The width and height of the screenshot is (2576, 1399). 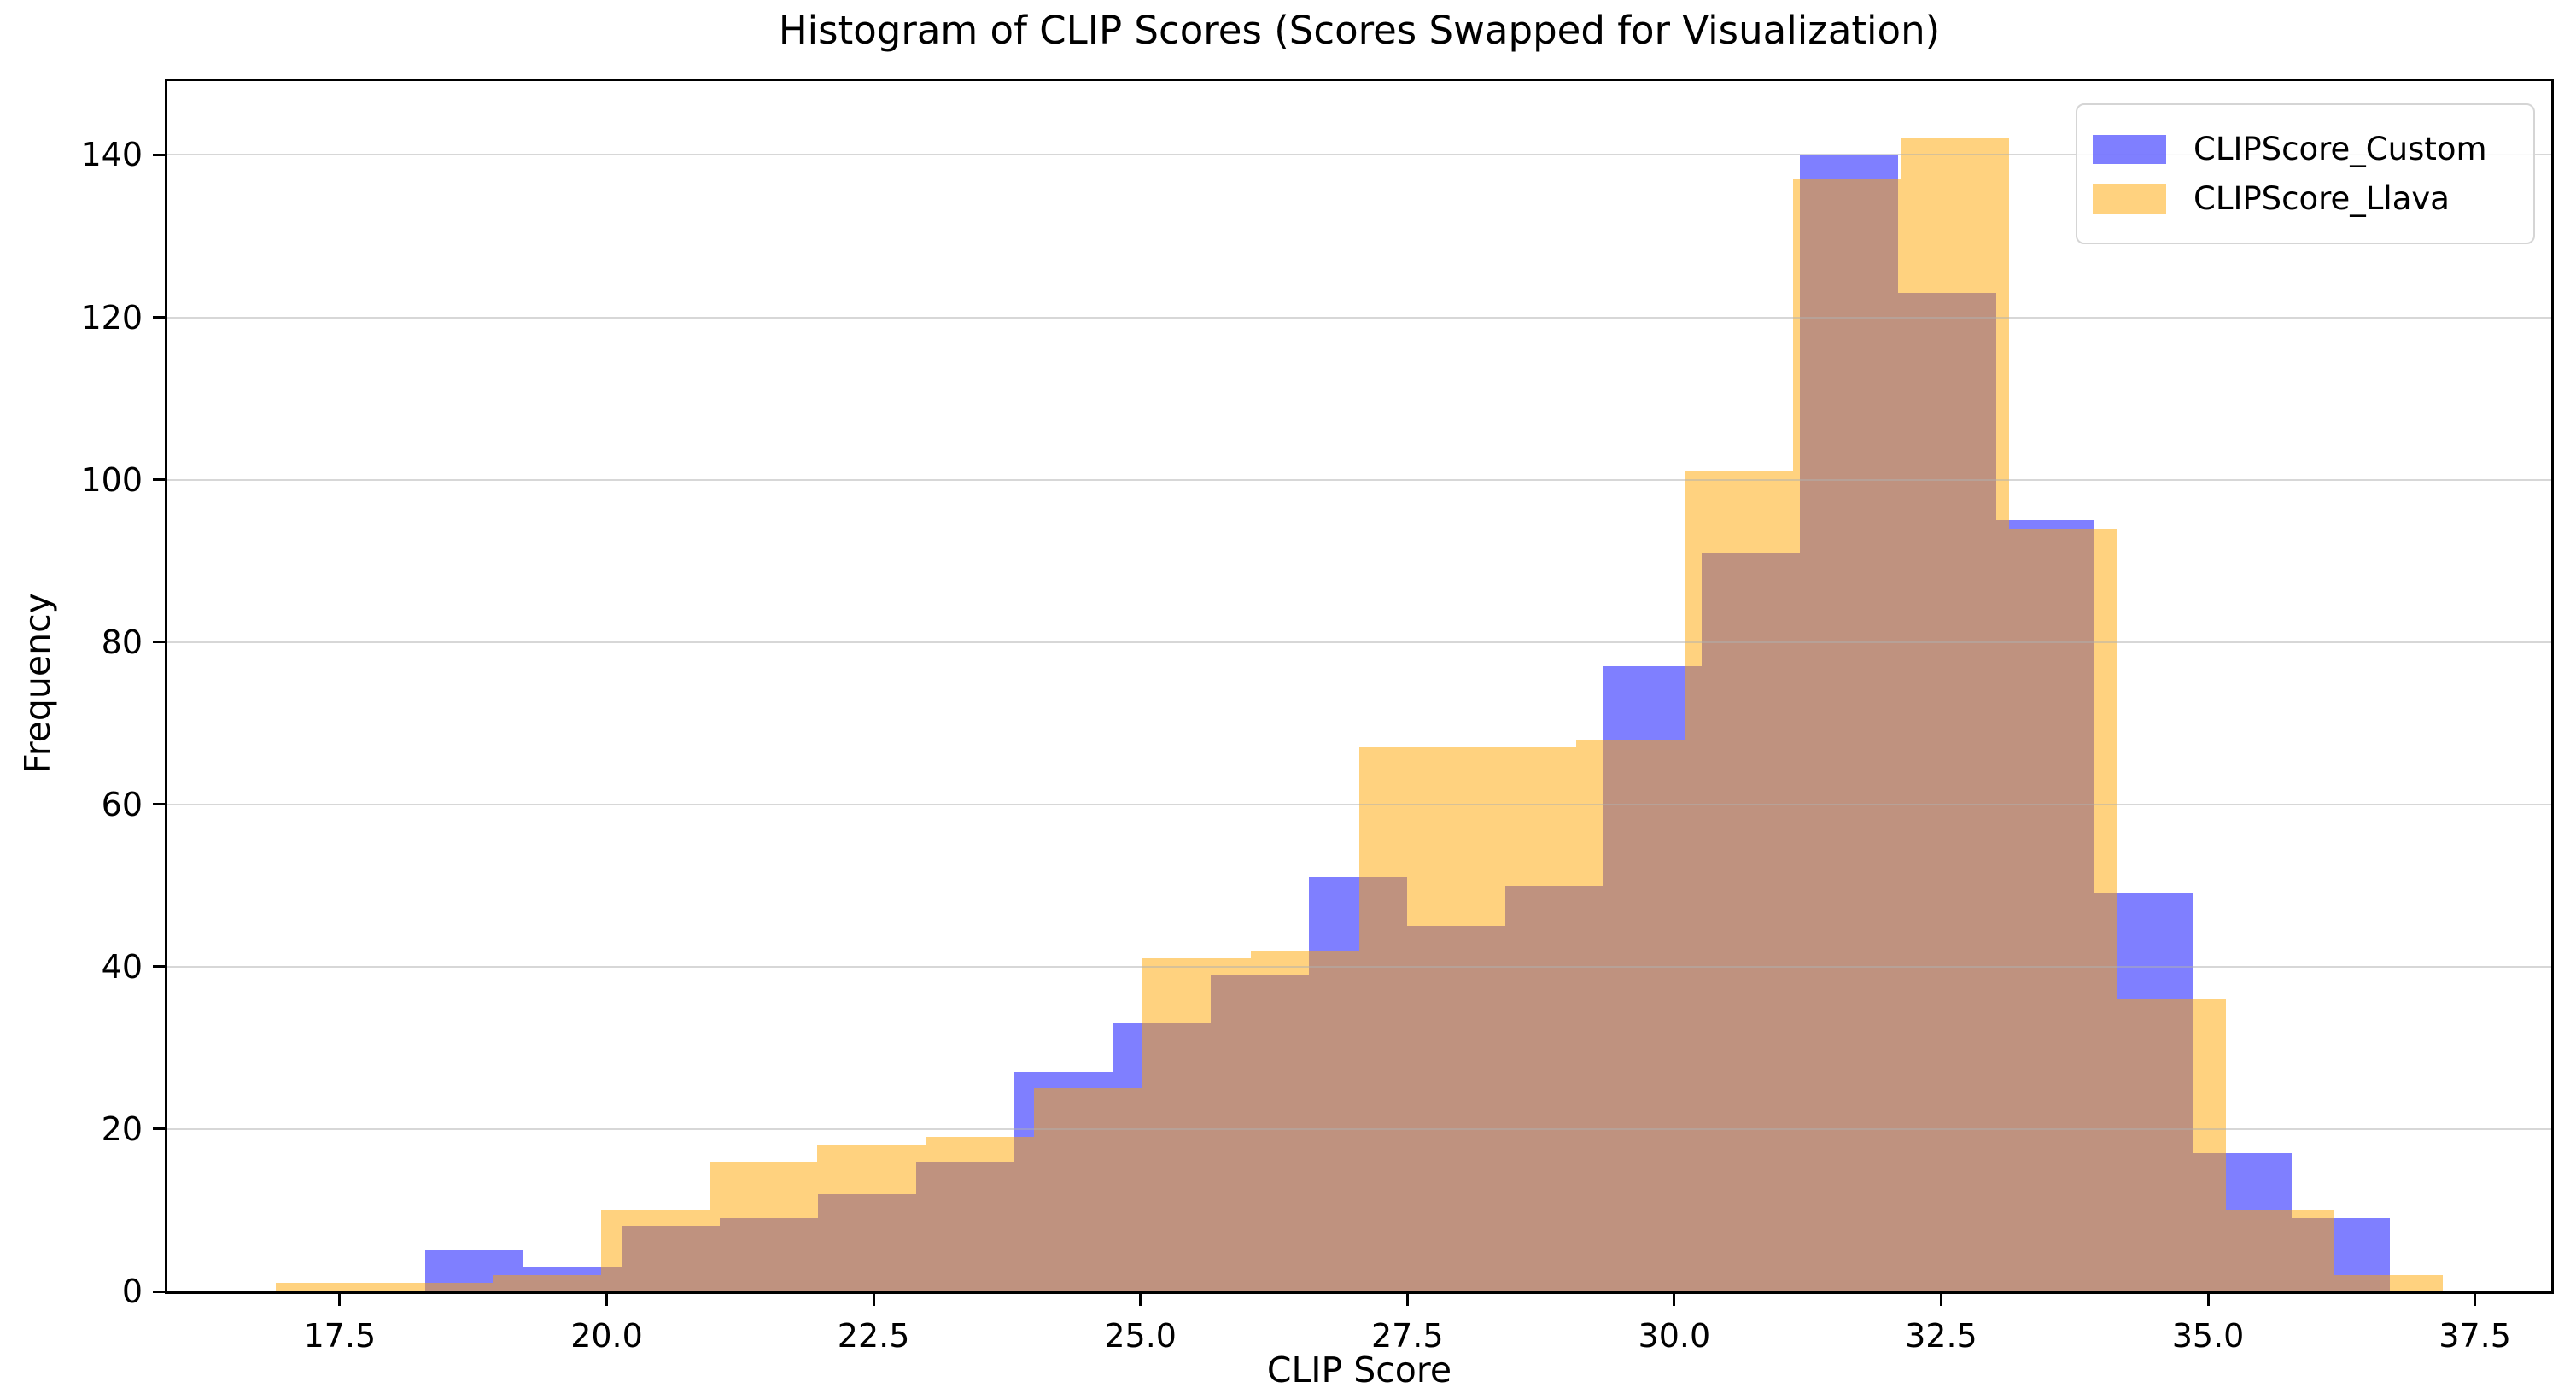 I want to click on y-tick-label-60: 60, so click(x=122, y=804).